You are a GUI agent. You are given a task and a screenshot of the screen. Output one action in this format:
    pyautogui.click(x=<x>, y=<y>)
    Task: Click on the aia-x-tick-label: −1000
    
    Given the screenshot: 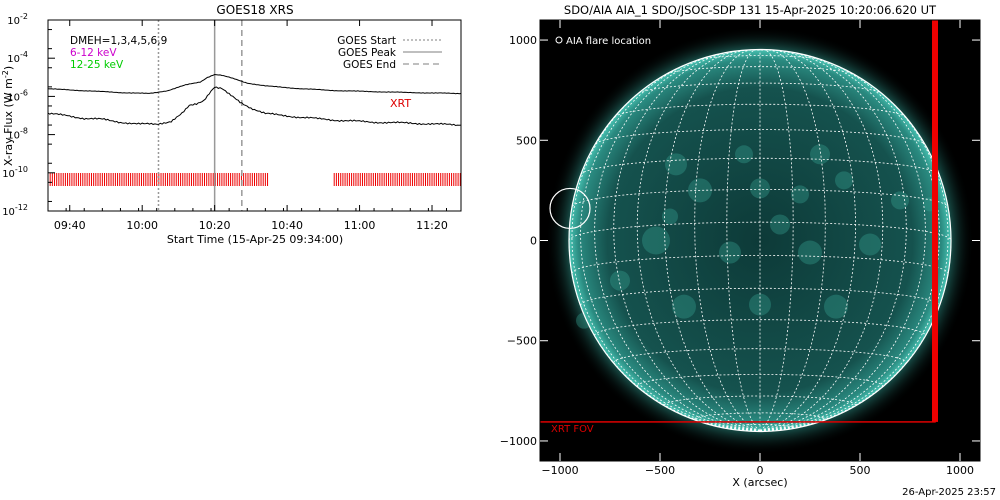 What is the action you would take?
    pyautogui.click(x=559, y=470)
    